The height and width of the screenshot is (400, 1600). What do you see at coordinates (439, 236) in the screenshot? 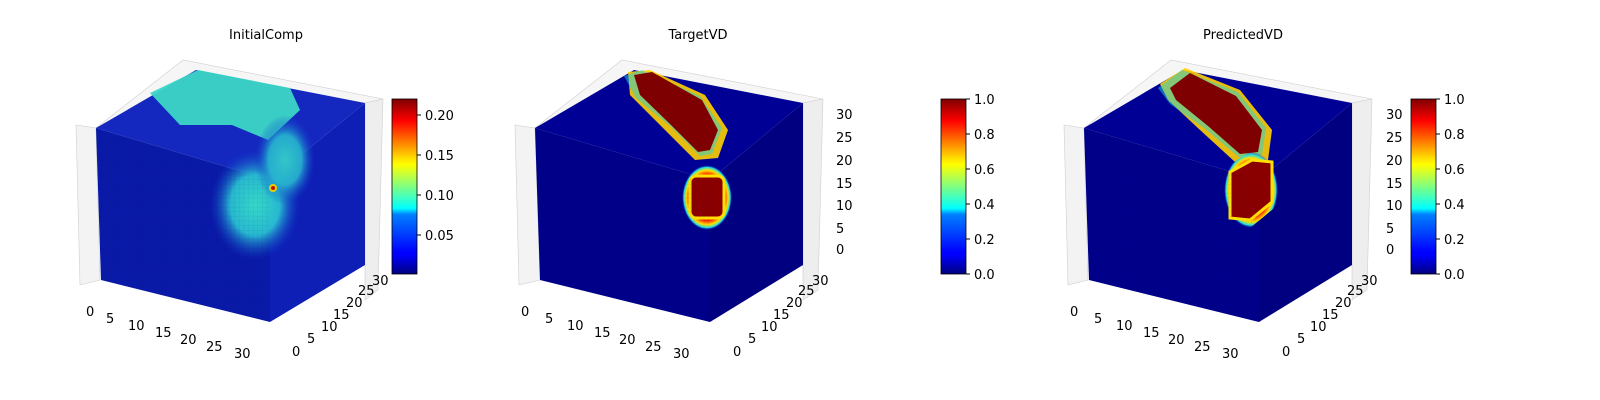
I see `colorbar-tick: 0.05` at bounding box center [439, 236].